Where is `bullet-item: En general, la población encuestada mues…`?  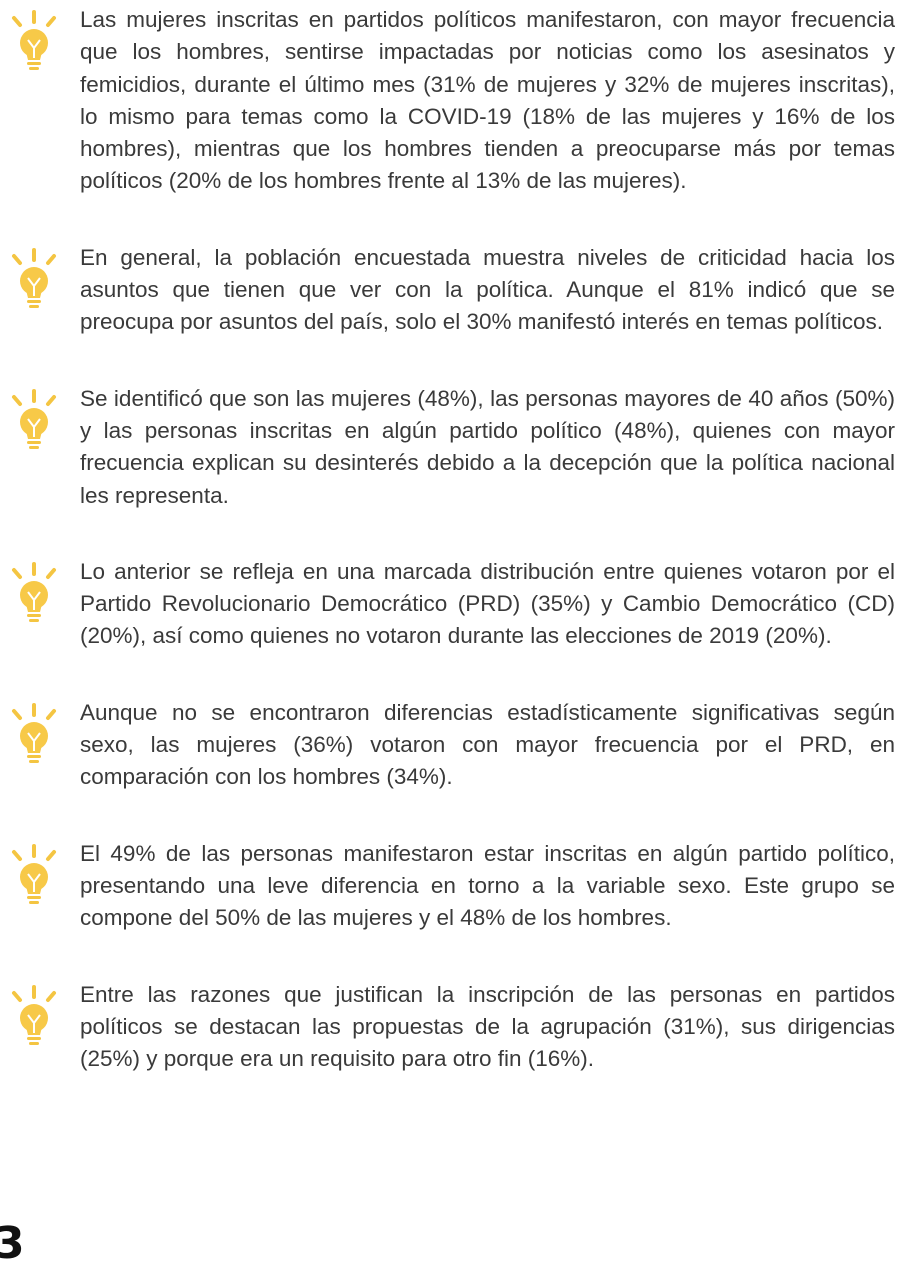
bullet-item: En general, la población encuestada mues… is located at coordinates (448, 290).